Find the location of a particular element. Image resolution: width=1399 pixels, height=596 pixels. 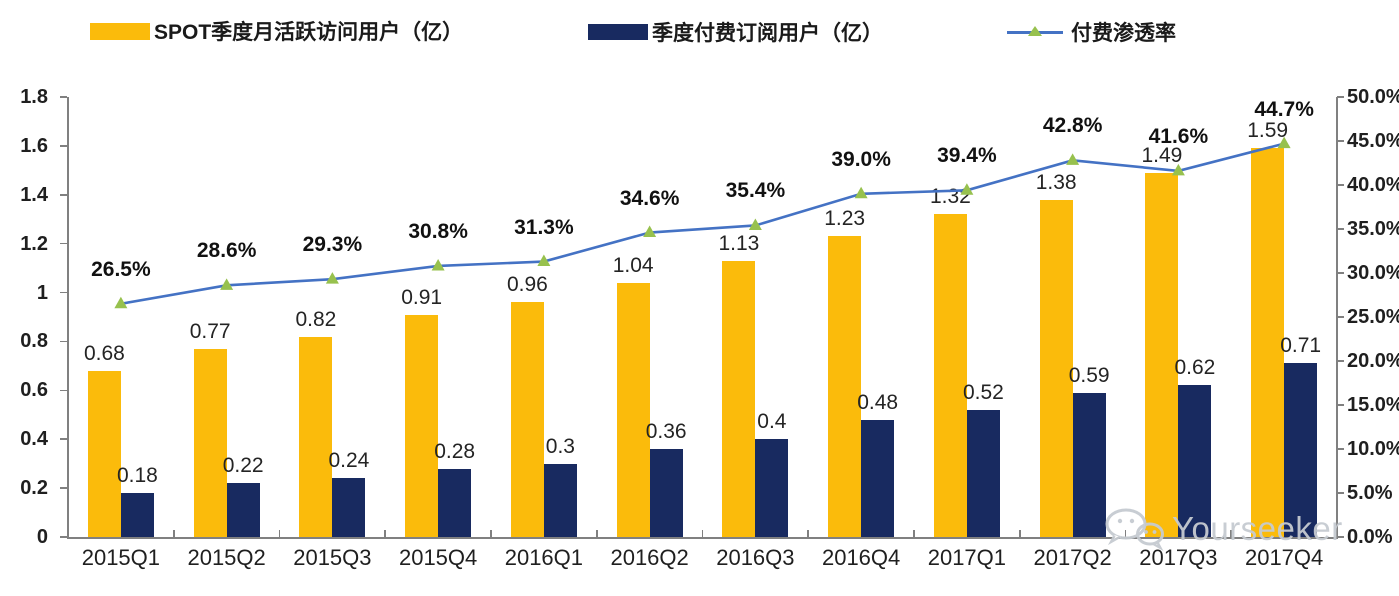

subscriber-value-label: 0.59 is located at coordinates (1089, 375).